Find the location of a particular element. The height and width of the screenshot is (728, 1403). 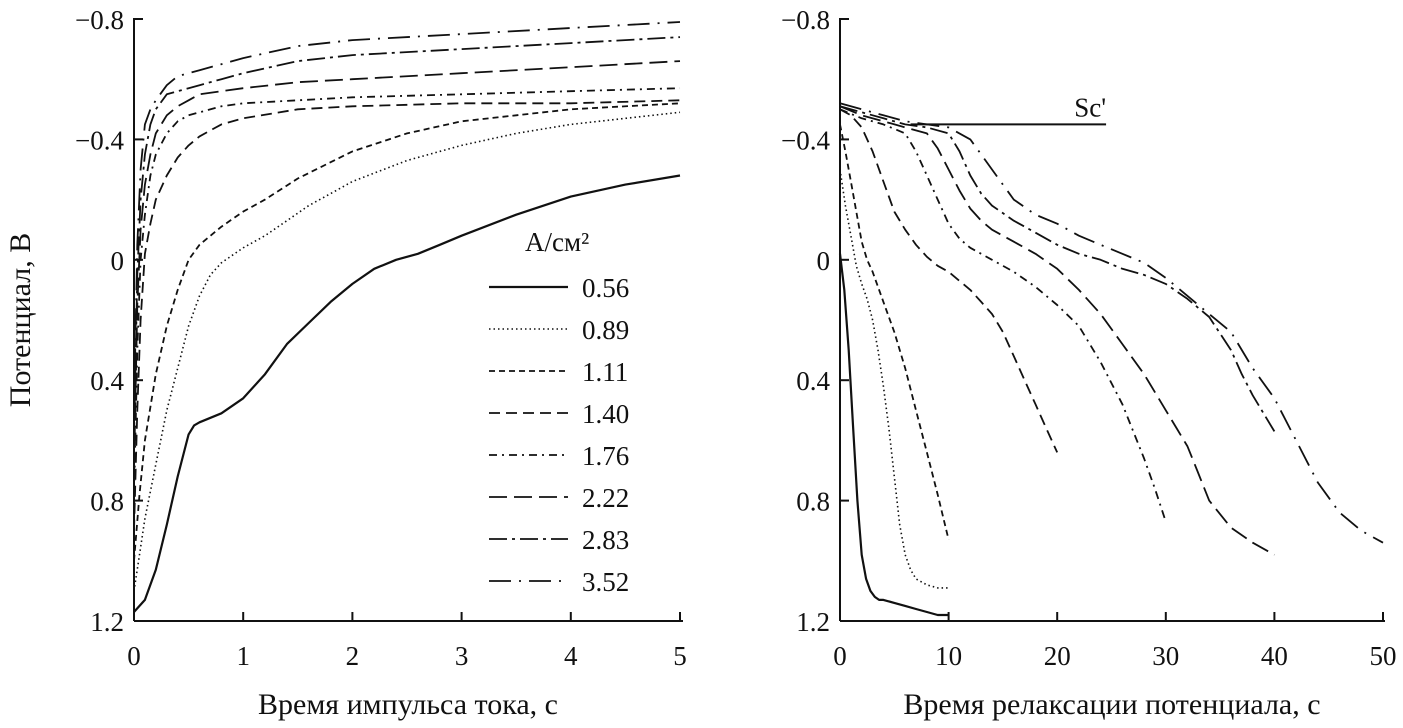

right-y-tick-label: 0.4 is located at coordinates (813, 381).